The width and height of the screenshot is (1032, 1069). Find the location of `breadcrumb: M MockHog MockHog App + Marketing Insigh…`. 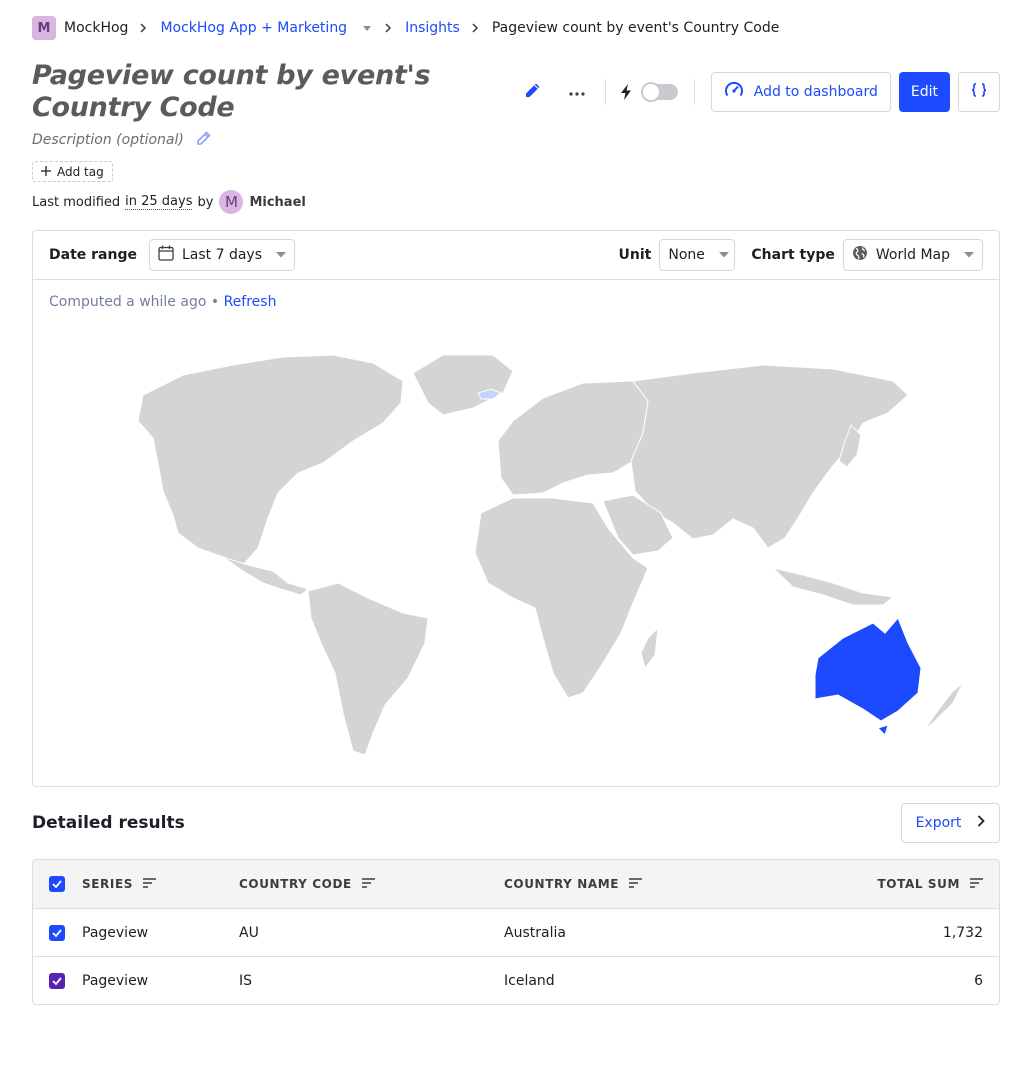

breadcrumb: M MockHog MockHog App + Marketing Insigh… is located at coordinates (405, 28).